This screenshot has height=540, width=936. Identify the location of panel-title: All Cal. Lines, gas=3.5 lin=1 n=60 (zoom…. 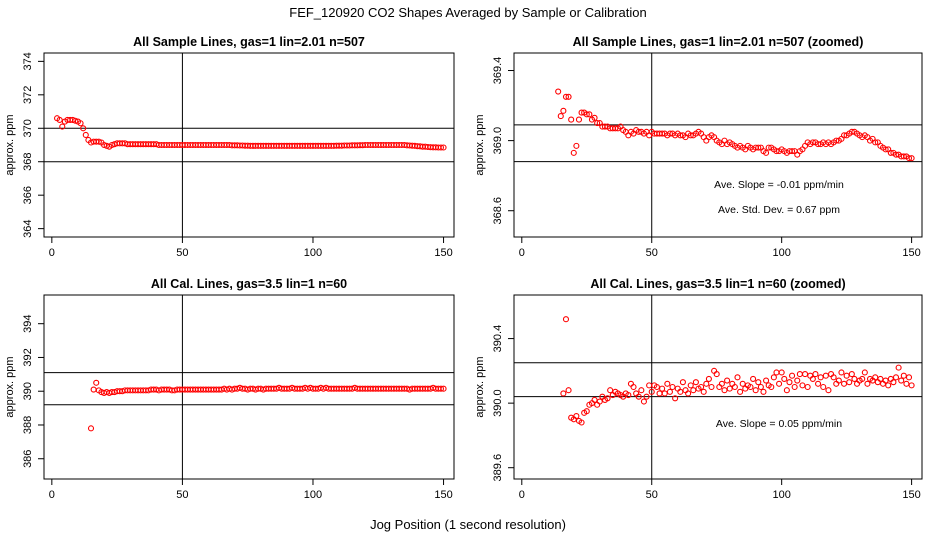
(717, 284).